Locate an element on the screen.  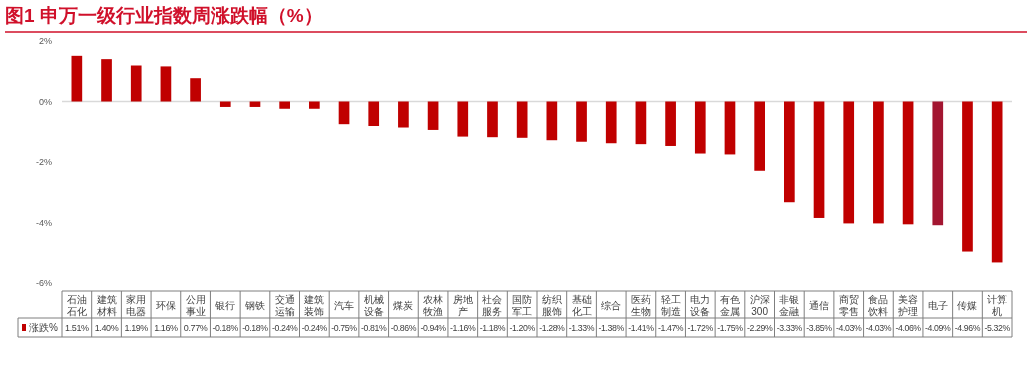
x-tick-label: 社会服务 is located at coordinates (492, 305).